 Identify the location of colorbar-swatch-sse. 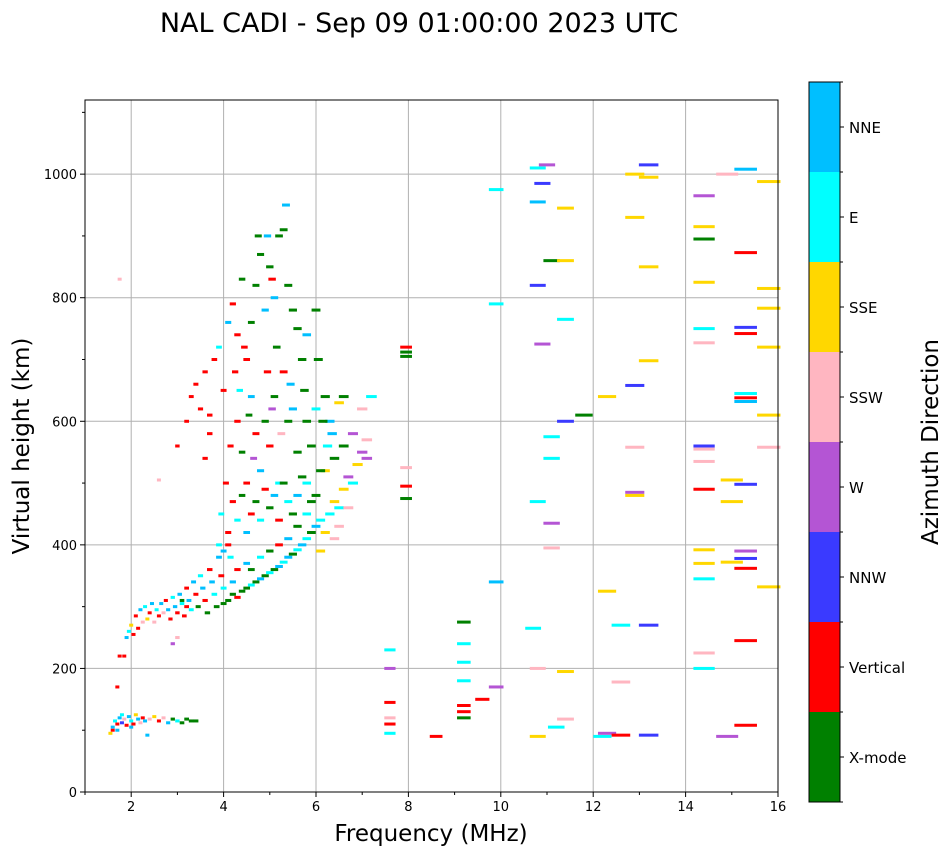
(824, 307).